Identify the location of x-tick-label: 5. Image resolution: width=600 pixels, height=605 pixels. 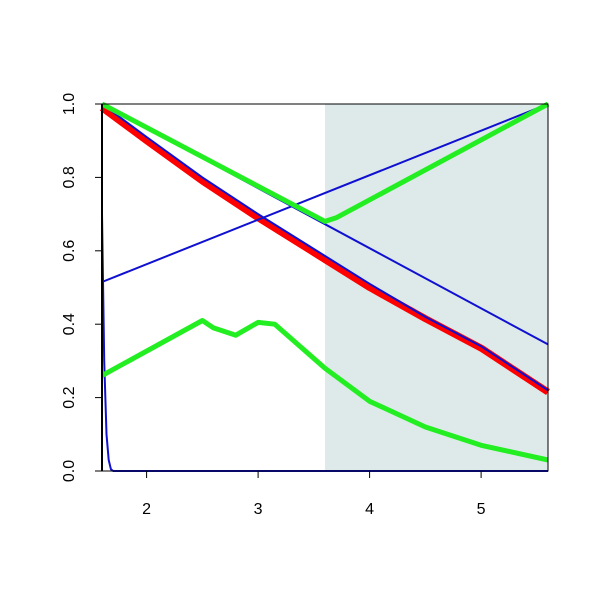
(481, 509).